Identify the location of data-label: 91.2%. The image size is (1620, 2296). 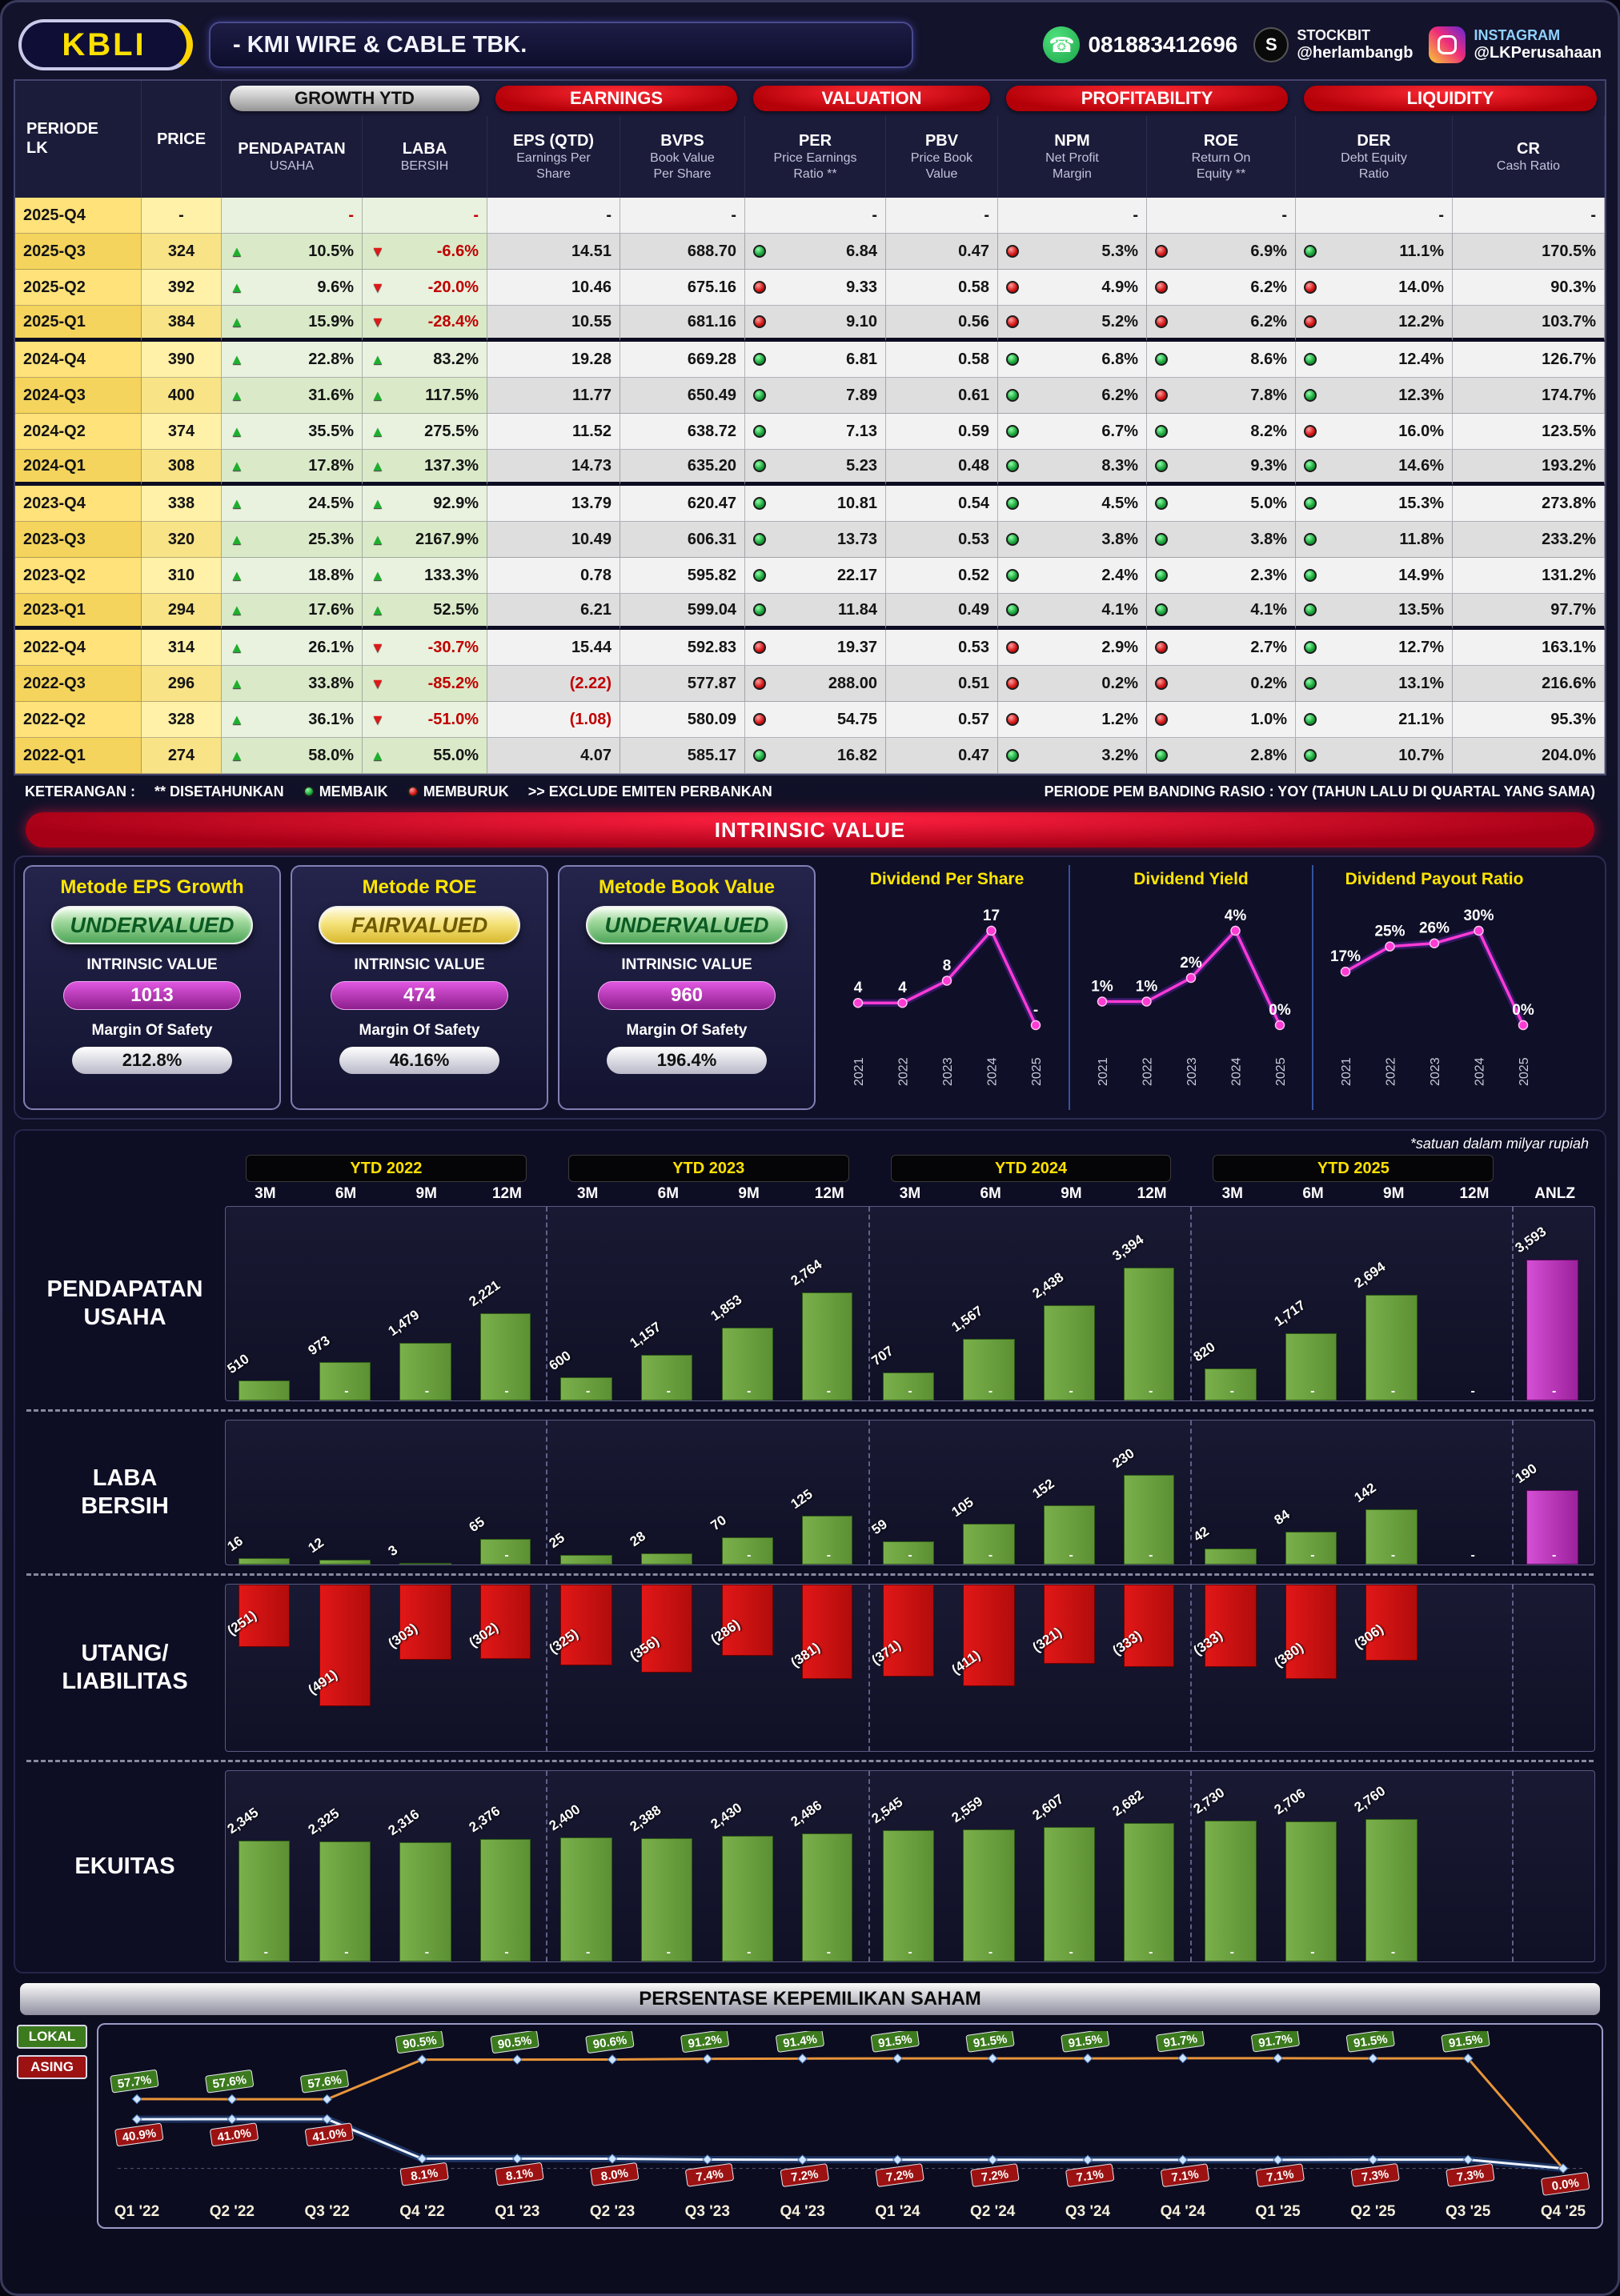
(704, 2041).